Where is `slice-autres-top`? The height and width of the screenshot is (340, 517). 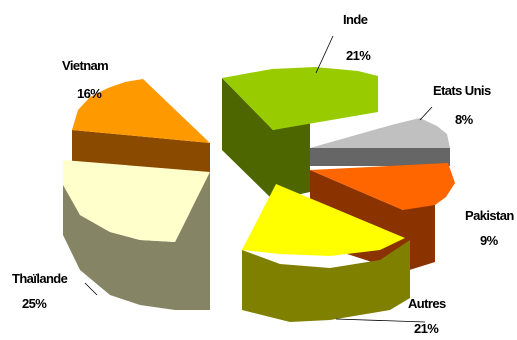
slice-autres-top is located at coordinates (323, 220).